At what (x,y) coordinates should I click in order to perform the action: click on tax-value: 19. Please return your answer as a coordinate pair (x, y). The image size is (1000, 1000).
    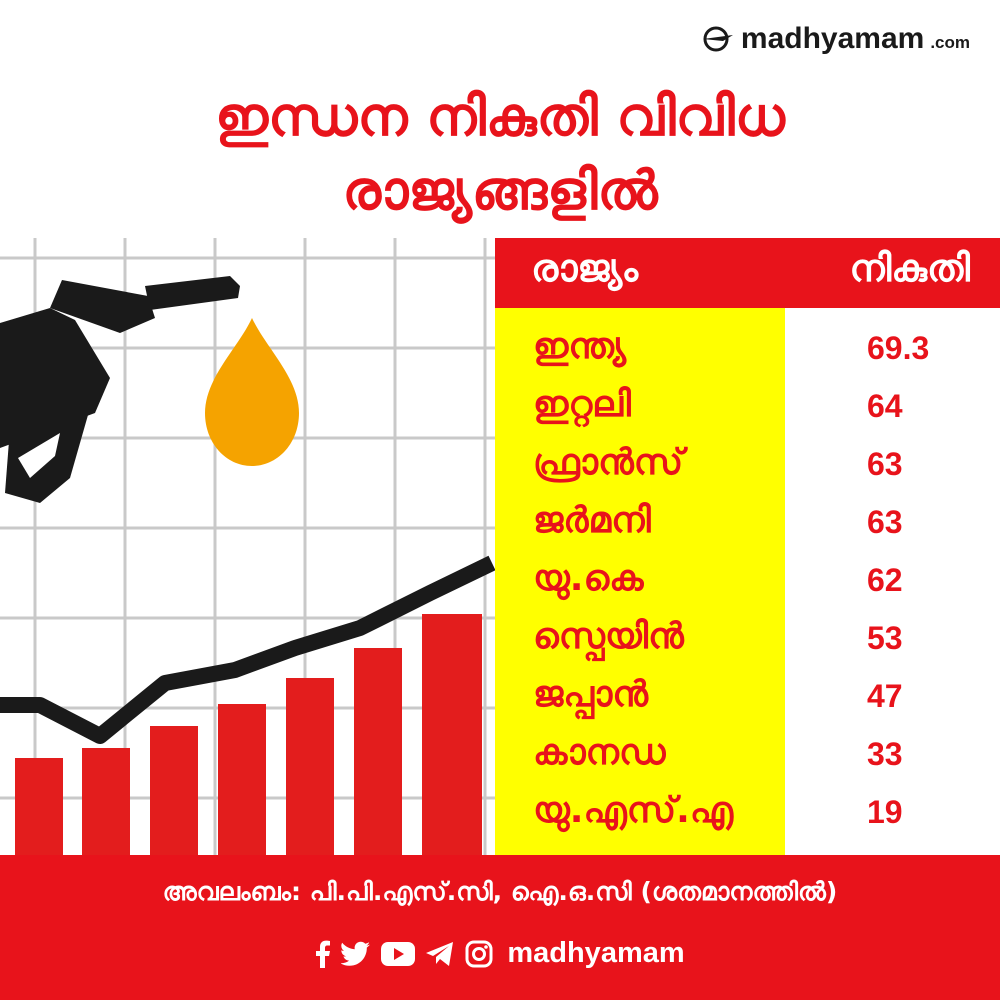
    Looking at the image, I should click on (885, 812).